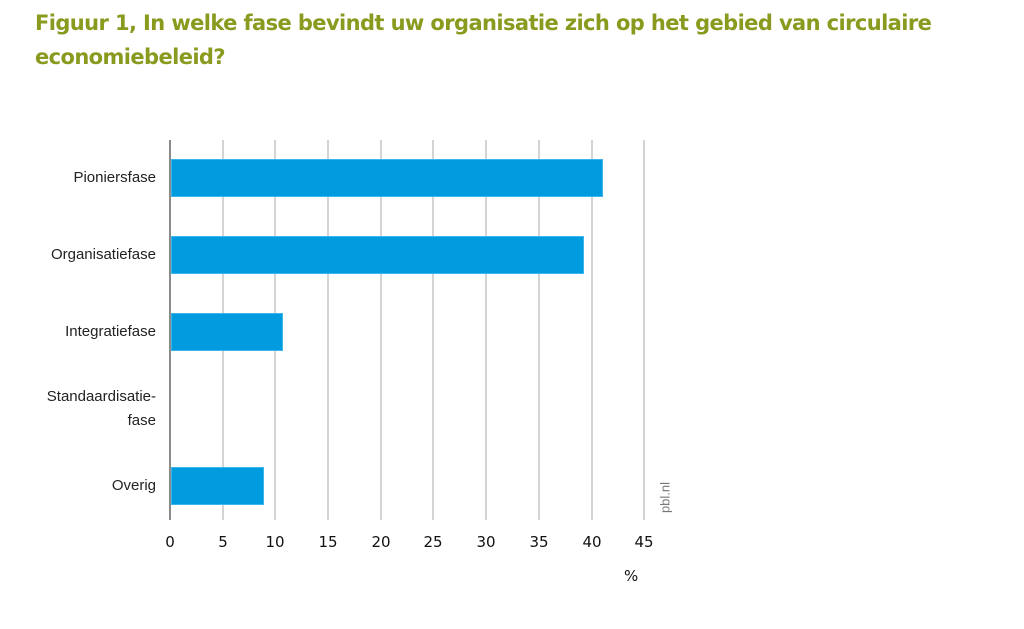 The image size is (1024, 629). Describe the element at coordinates (223, 542) in the screenshot. I see `x-tick-5: 5` at that location.